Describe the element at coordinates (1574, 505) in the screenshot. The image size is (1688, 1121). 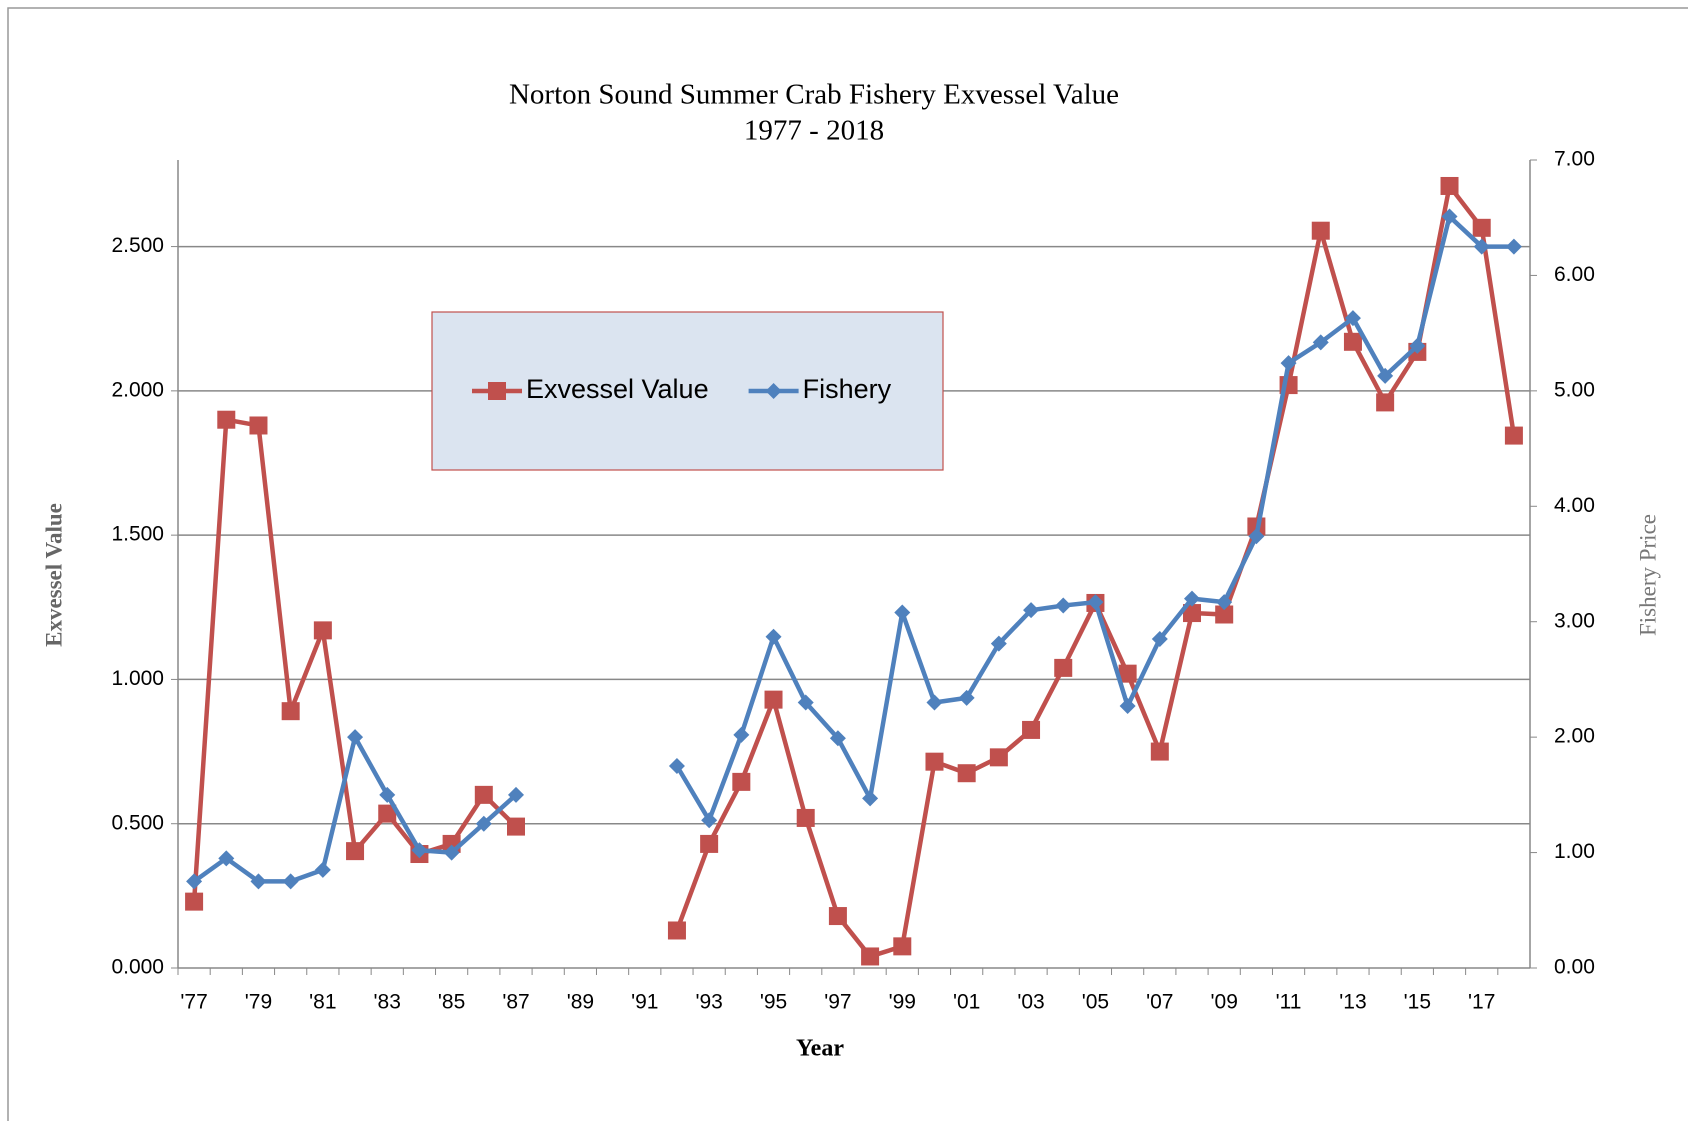
I see `y2-tick-label: 4.00` at that location.